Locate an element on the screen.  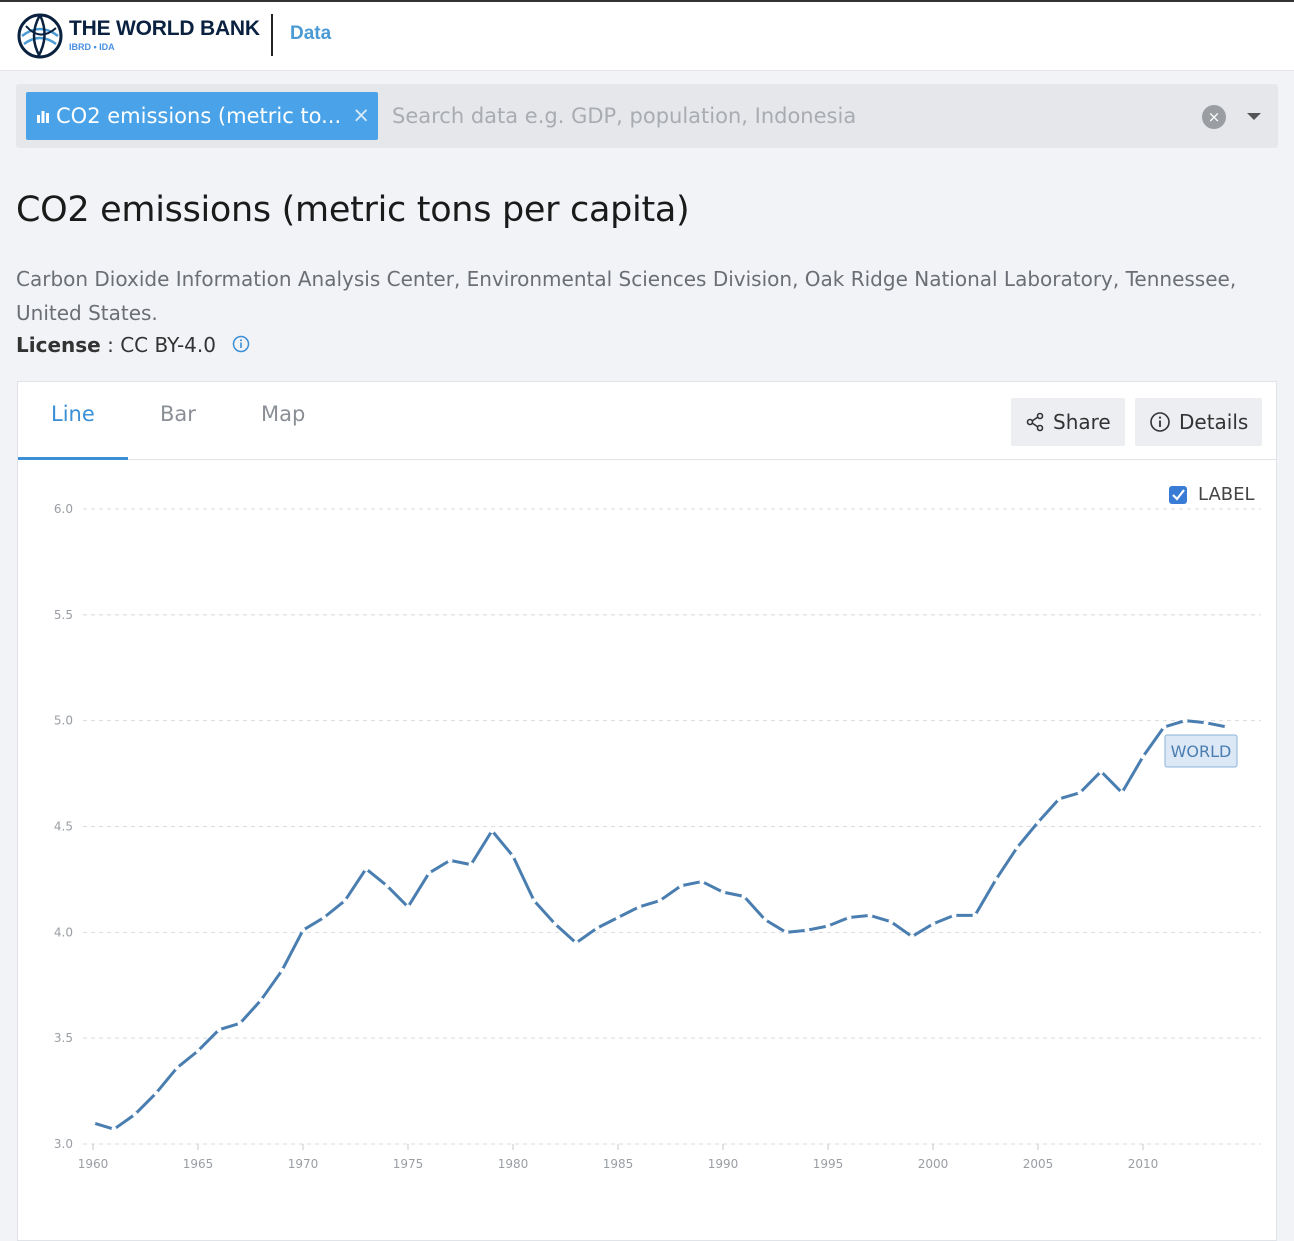
page-title: CO2 emissions (metric tons per capita) is located at coordinates (353, 210).